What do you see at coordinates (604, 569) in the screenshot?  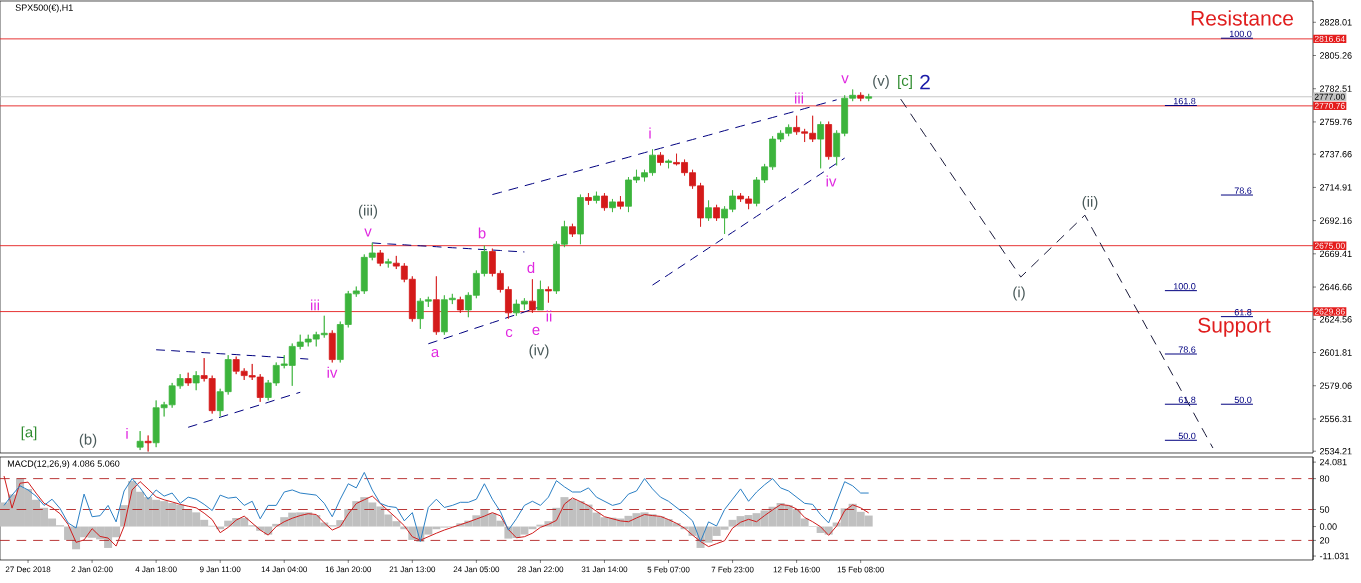 I see `x-tick-label: 31 Jan 14:00` at bounding box center [604, 569].